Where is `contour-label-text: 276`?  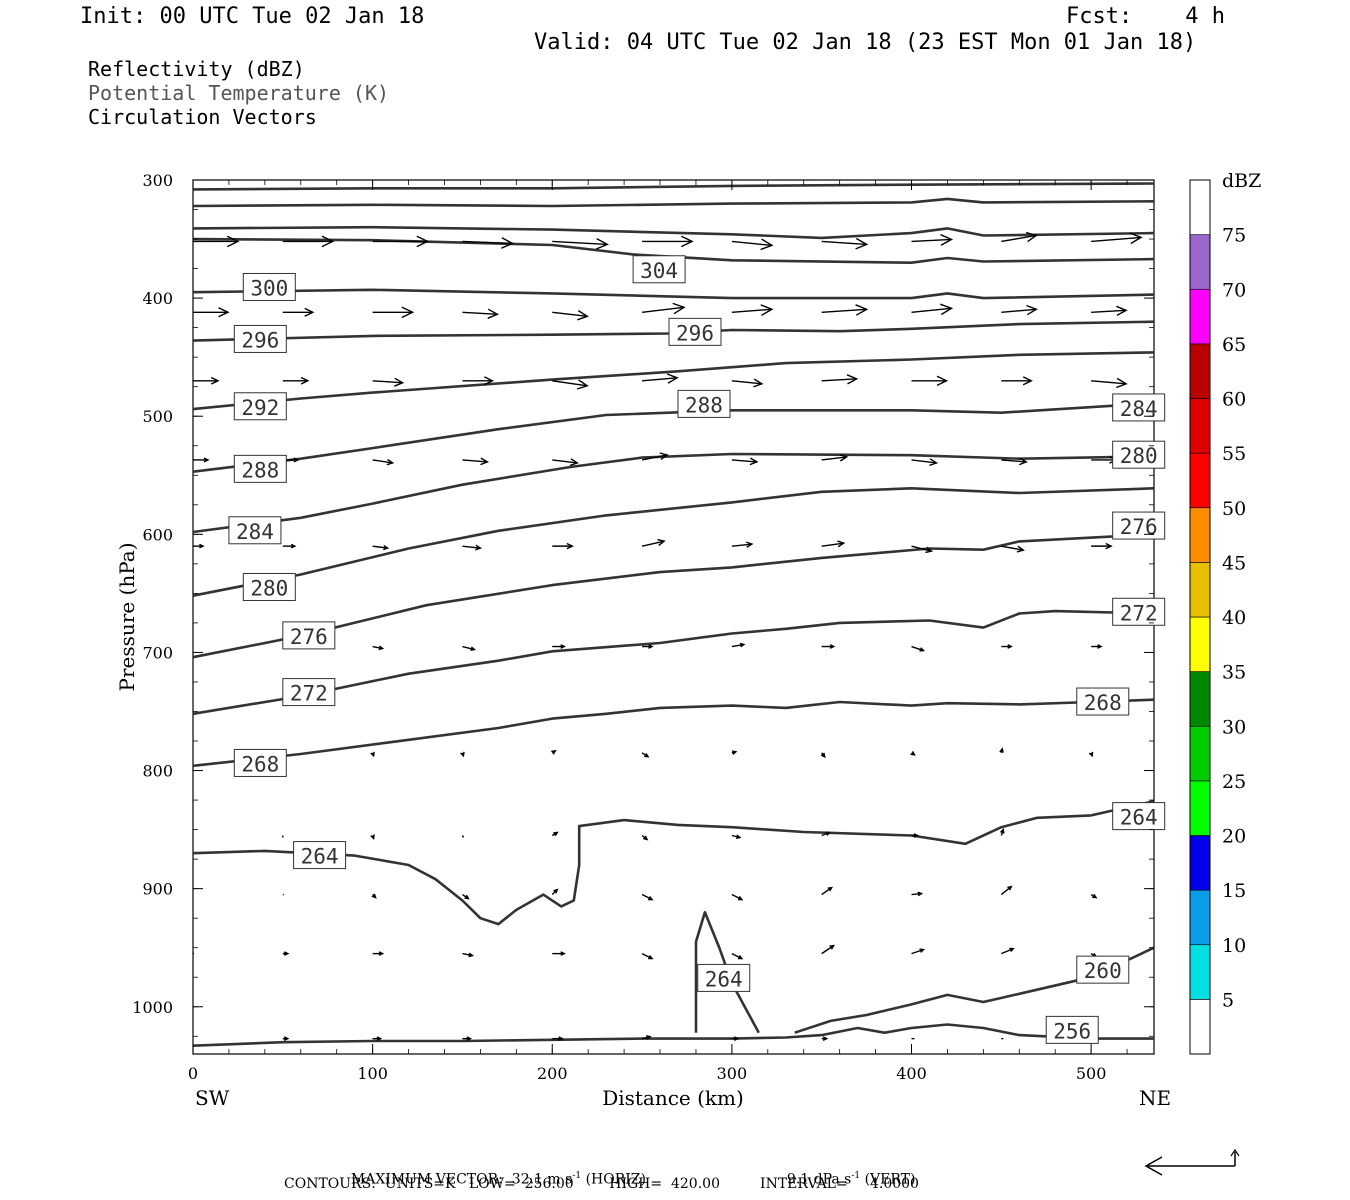
contour-label-text: 276 is located at coordinates (309, 637).